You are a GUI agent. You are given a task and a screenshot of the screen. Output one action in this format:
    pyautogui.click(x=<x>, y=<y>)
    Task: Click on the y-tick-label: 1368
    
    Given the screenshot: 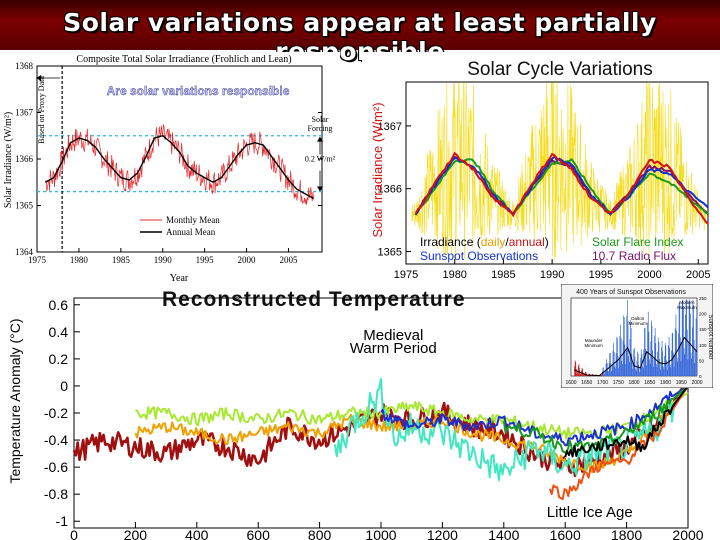 What is the action you would take?
    pyautogui.click(x=24, y=66)
    